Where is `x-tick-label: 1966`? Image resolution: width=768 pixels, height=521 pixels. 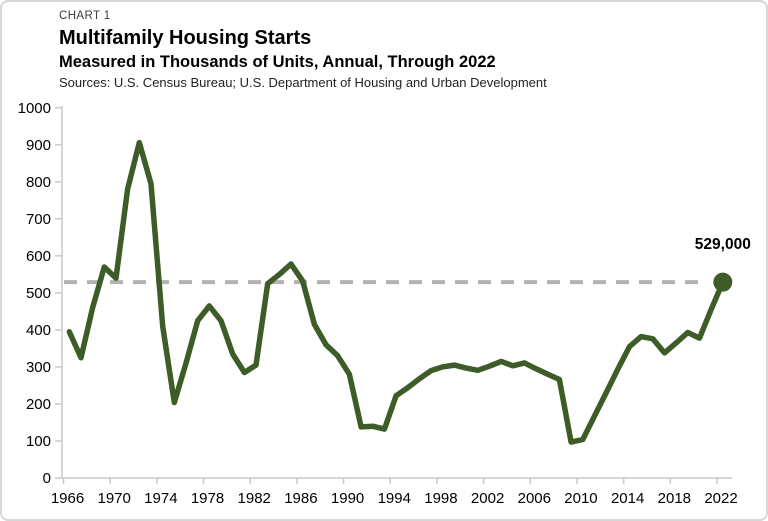
x-tick-label: 1966 is located at coordinates (67, 498).